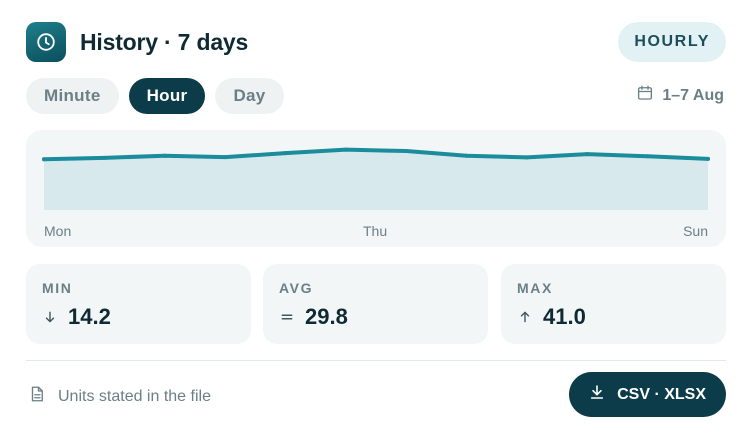  I want to click on date-range: 1–7 Aug, so click(680, 95).